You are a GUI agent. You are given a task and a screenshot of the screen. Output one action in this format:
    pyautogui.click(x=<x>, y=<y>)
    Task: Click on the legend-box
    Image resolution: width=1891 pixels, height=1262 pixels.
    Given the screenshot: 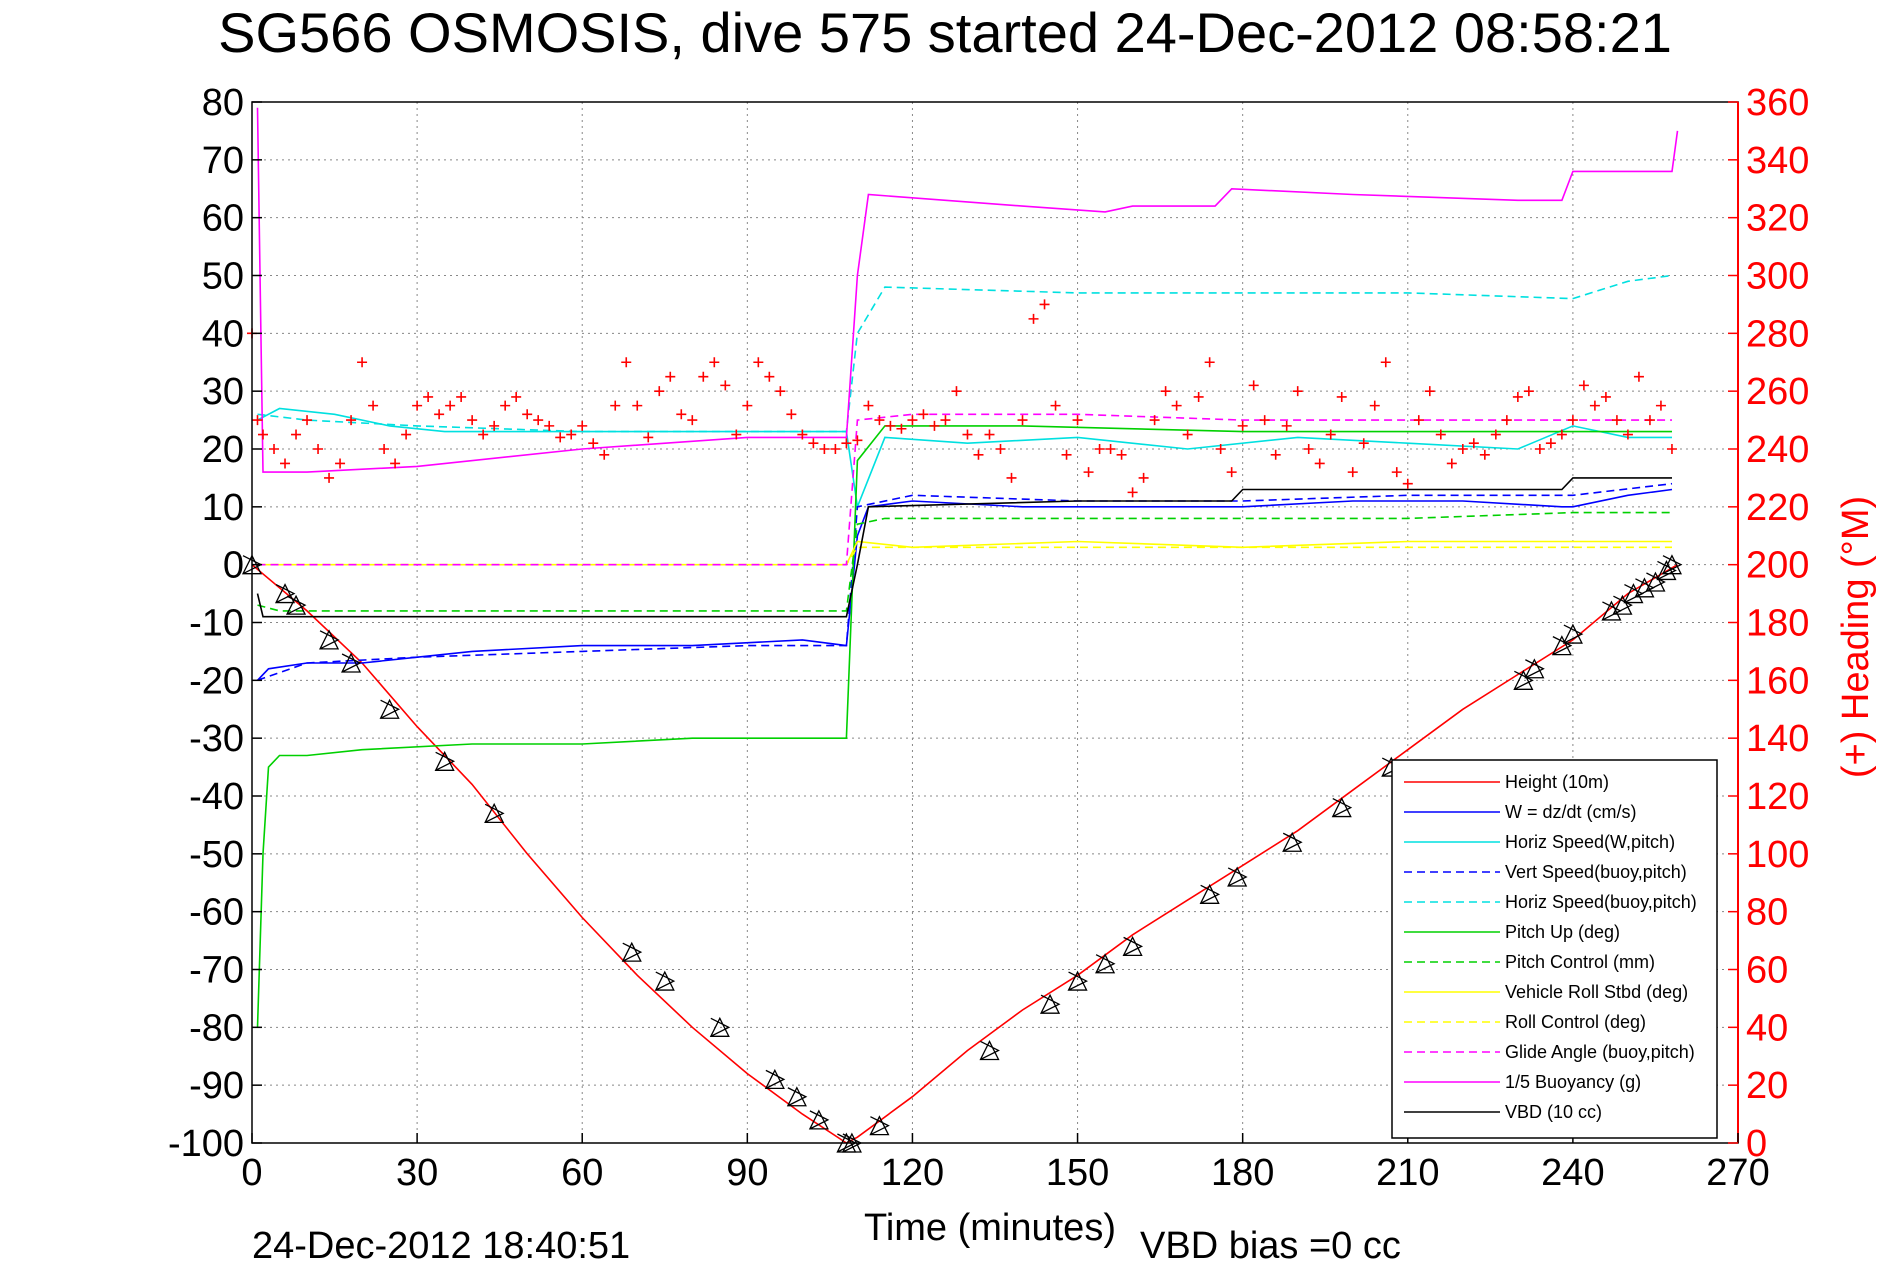 What is the action you would take?
    pyautogui.click(x=1554, y=949)
    